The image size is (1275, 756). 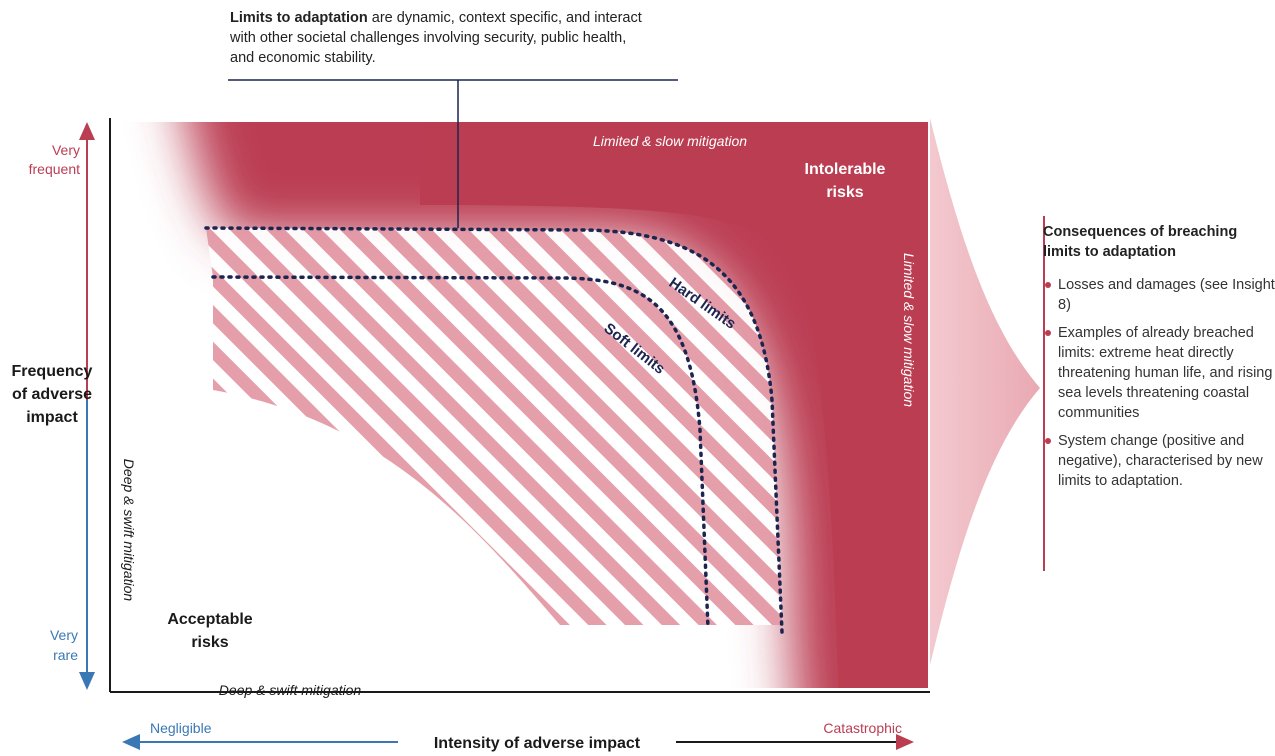 What do you see at coordinates (131, 742) in the screenshot?
I see `intensity-arrow-left-head` at bounding box center [131, 742].